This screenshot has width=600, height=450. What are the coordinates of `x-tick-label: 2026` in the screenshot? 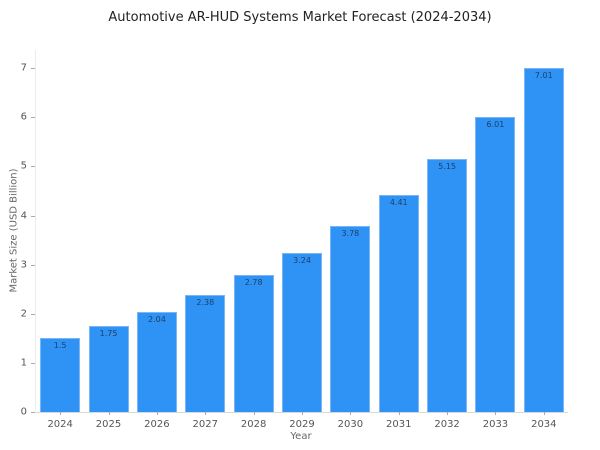 It's located at (157, 424).